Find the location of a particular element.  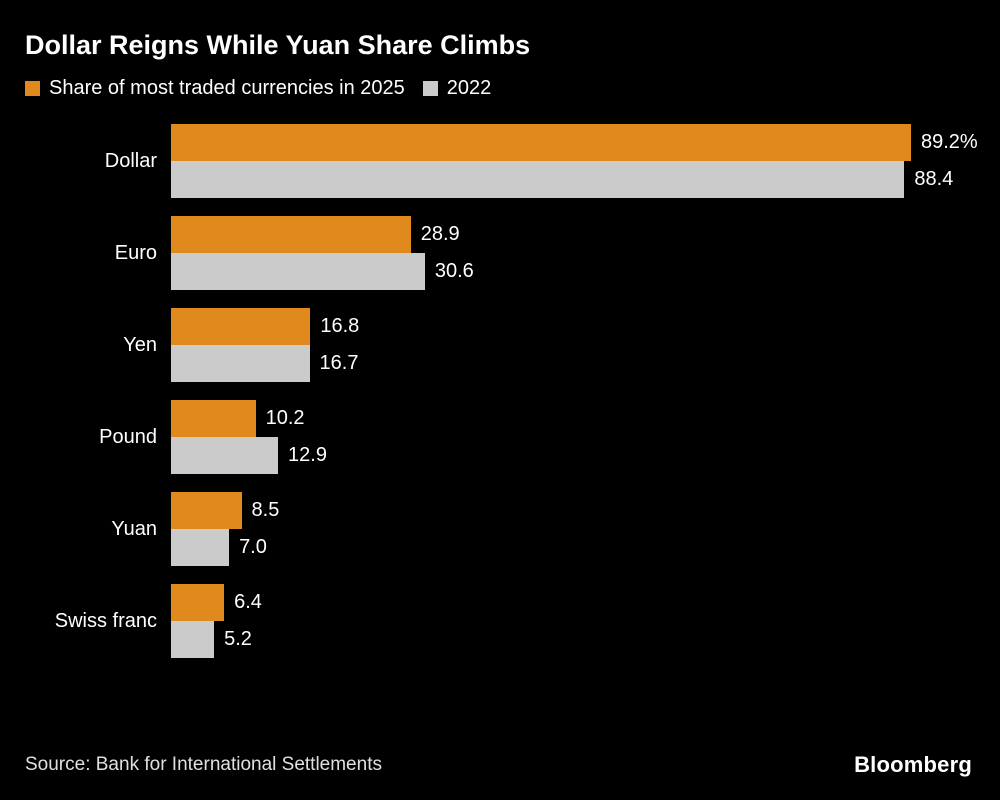

bar-2022-yen is located at coordinates (240, 364).